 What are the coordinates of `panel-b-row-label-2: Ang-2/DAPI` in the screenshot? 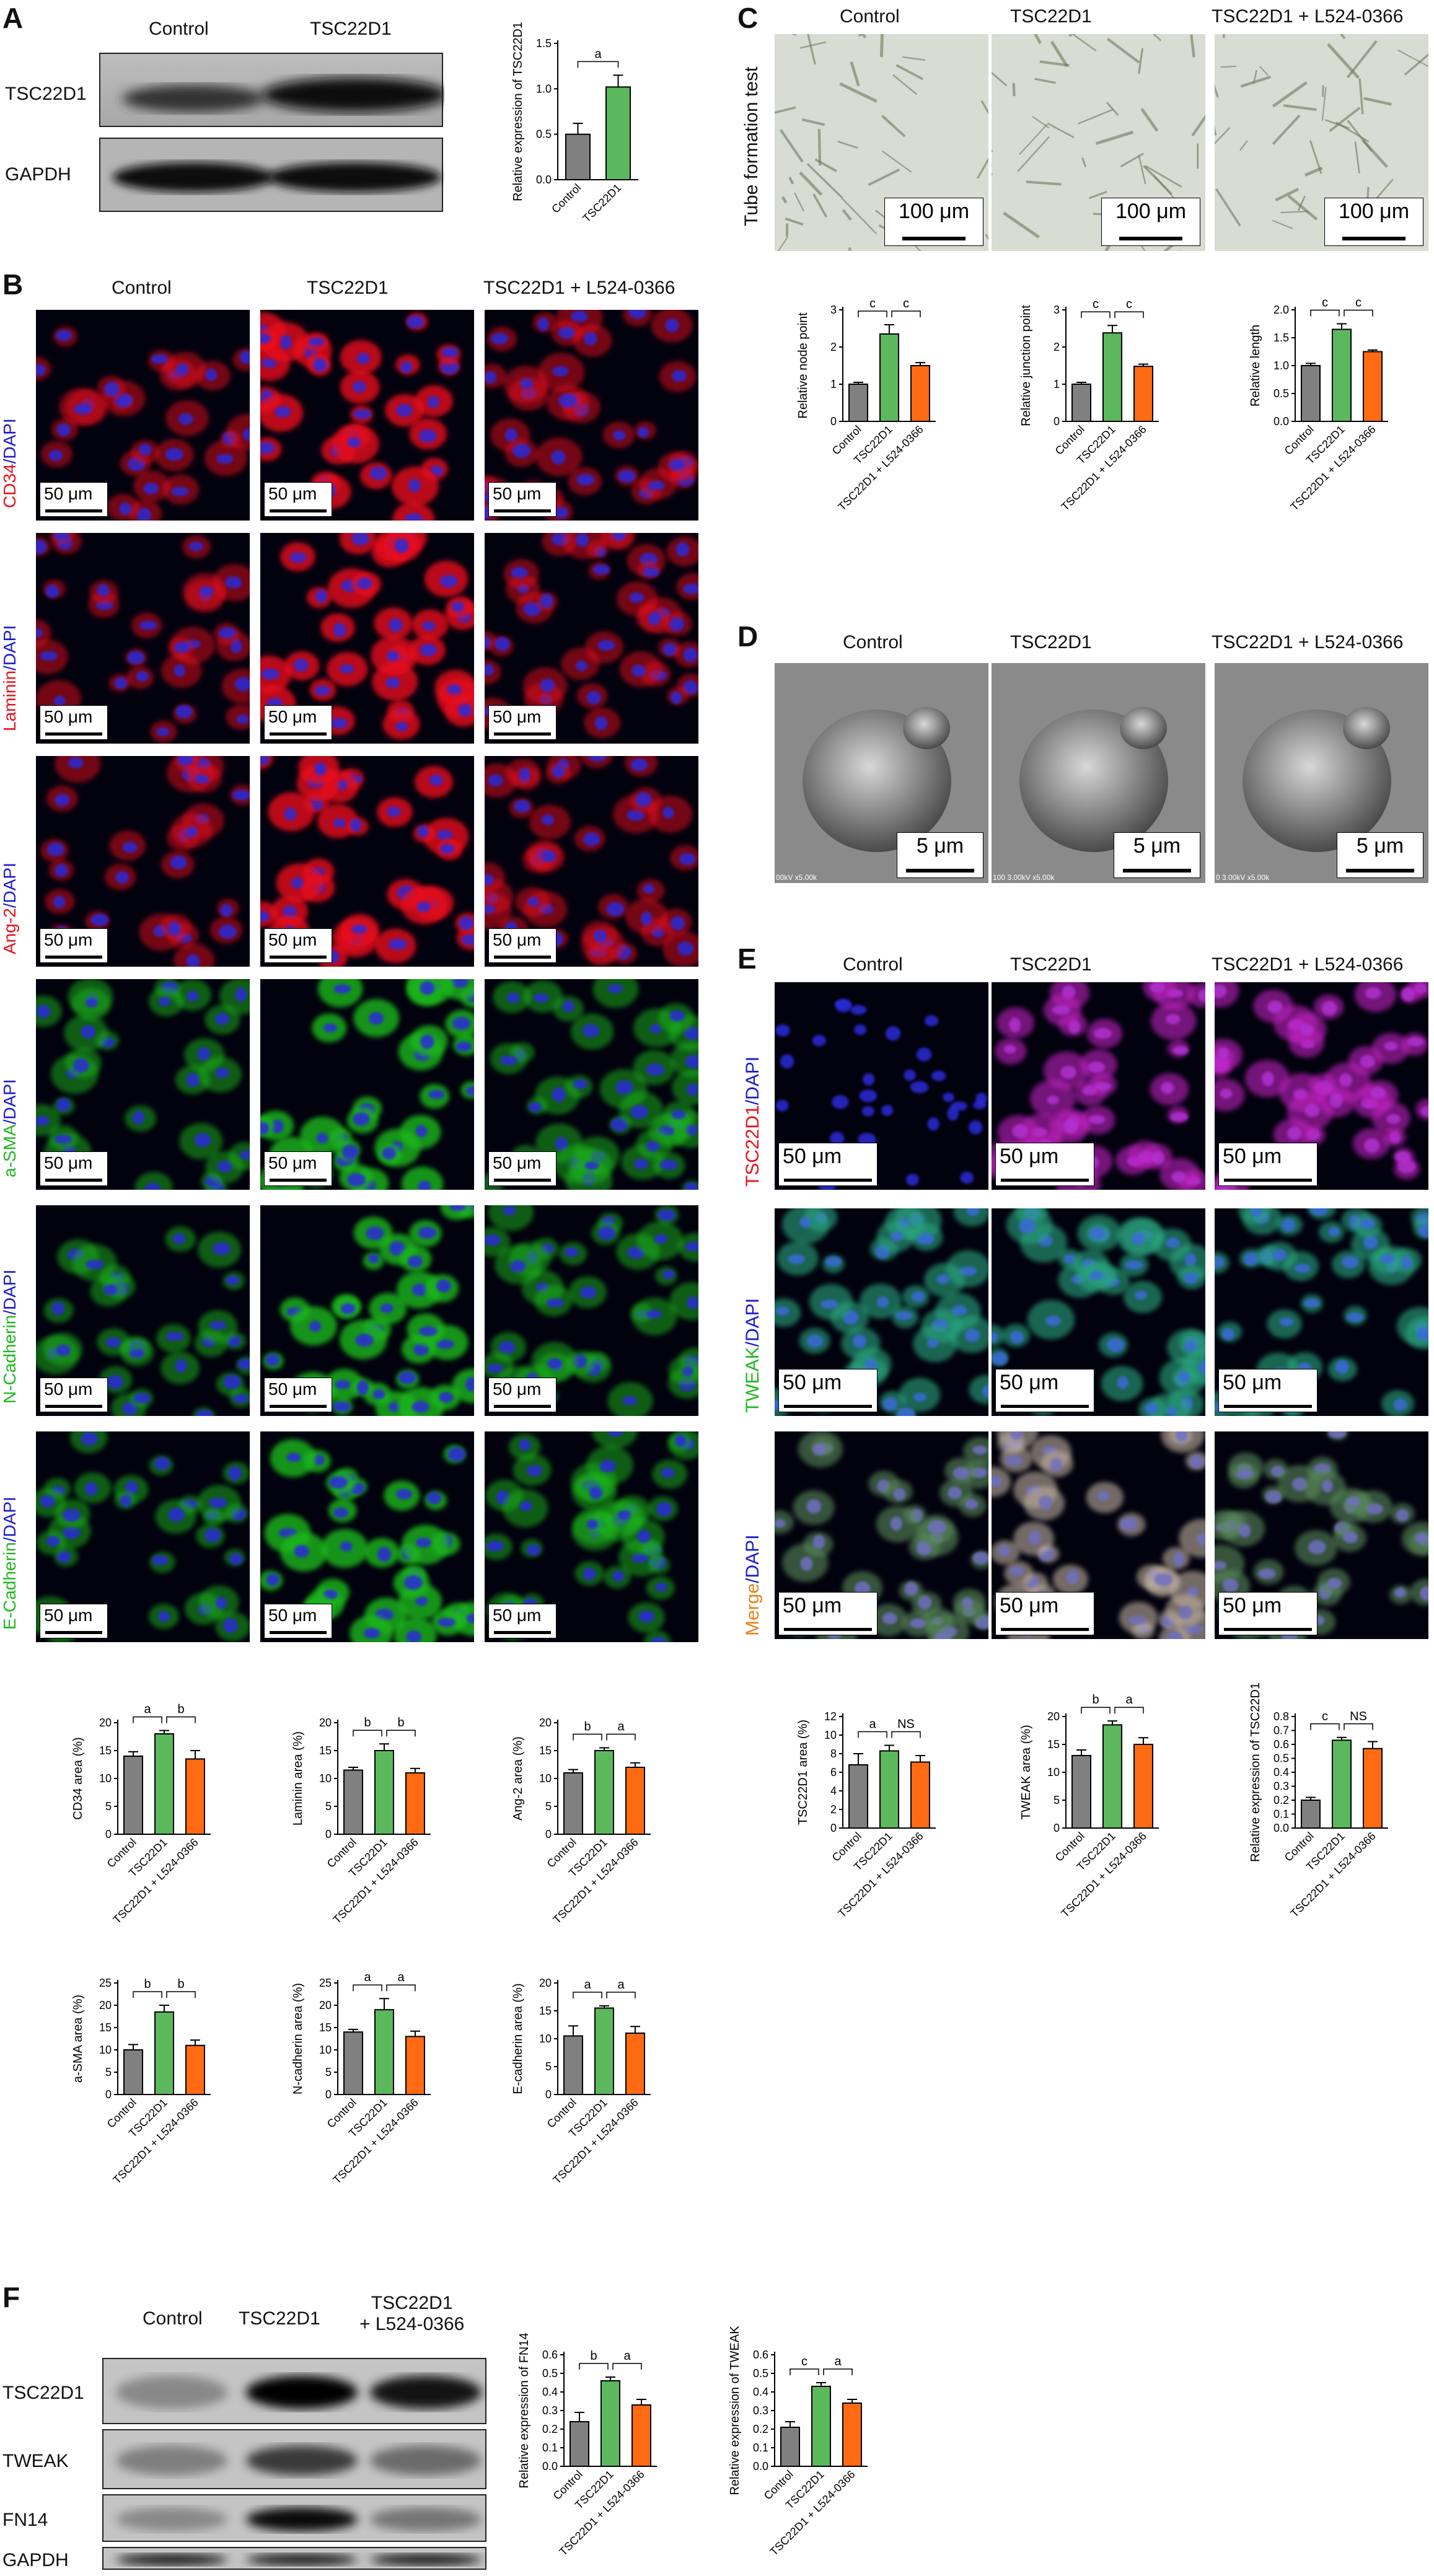 It's located at (10, 909).